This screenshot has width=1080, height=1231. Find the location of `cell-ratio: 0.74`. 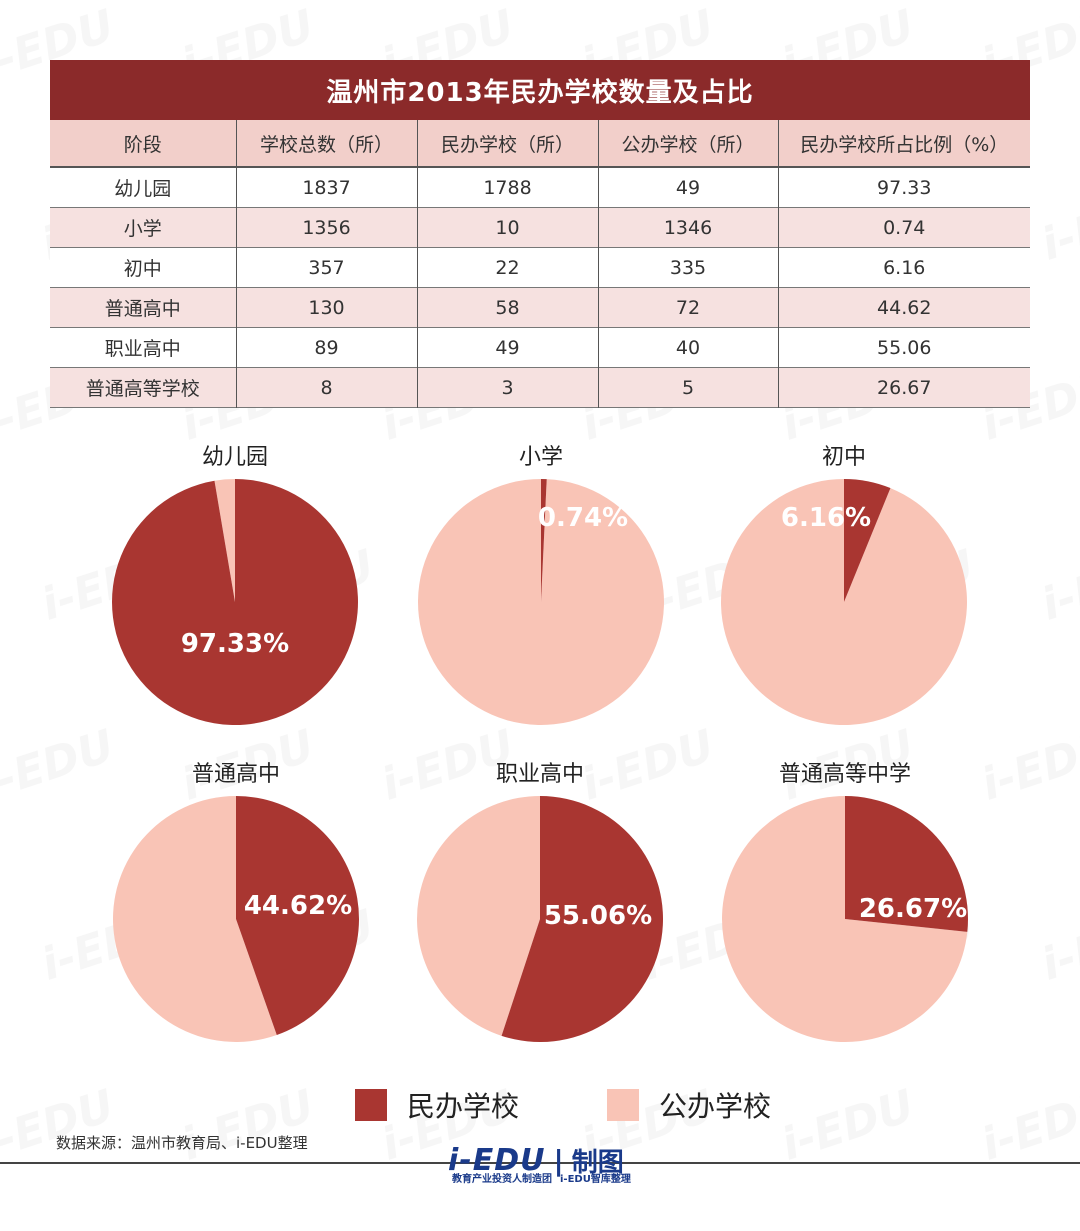

cell-ratio: 0.74 is located at coordinates (903, 227).